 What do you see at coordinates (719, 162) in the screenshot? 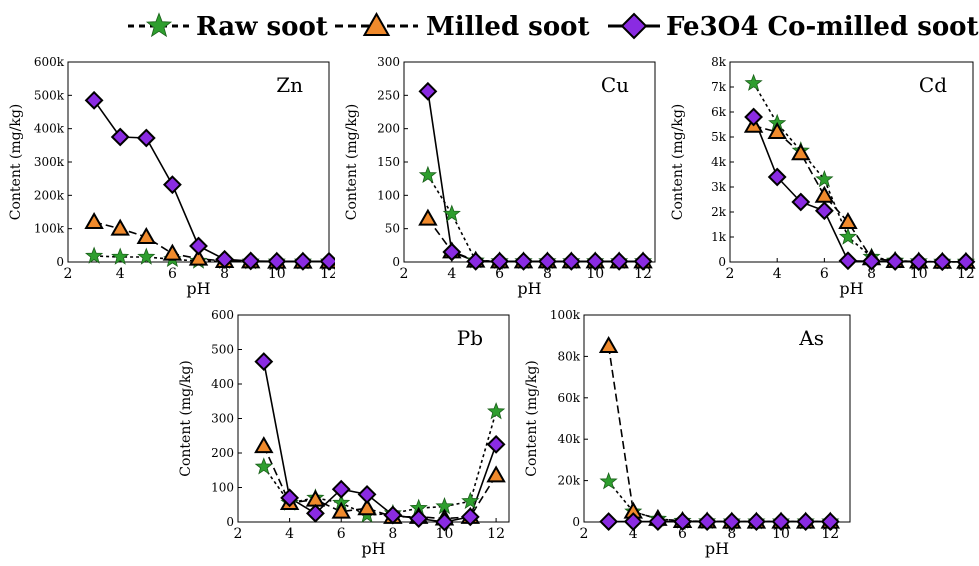
I see `y-tick-label: 4k` at bounding box center [719, 162].